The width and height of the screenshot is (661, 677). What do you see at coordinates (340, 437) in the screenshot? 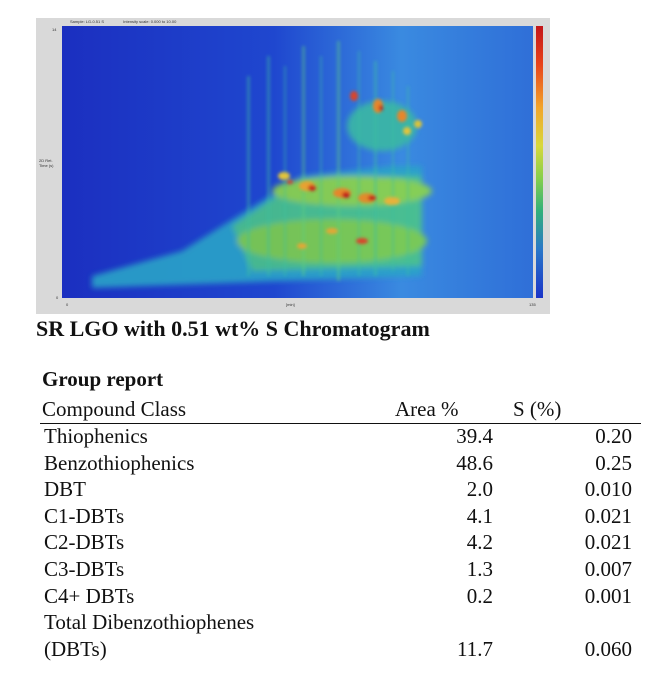
I see `table-row: Thiophenics 39.4 0.20` at bounding box center [340, 437].